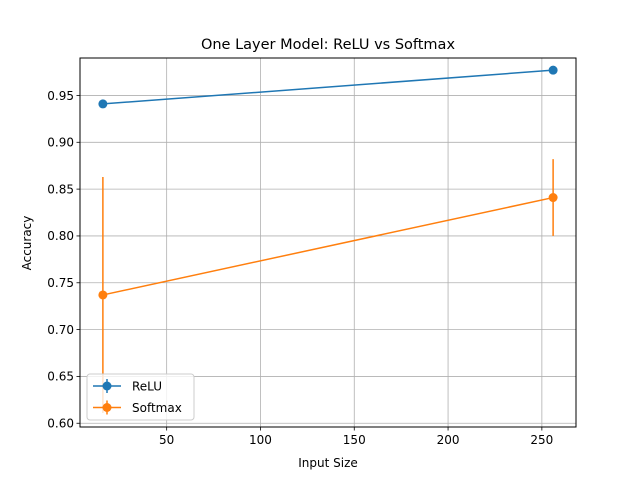  I want to click on legend-label: ReLU, so click(147, 386).